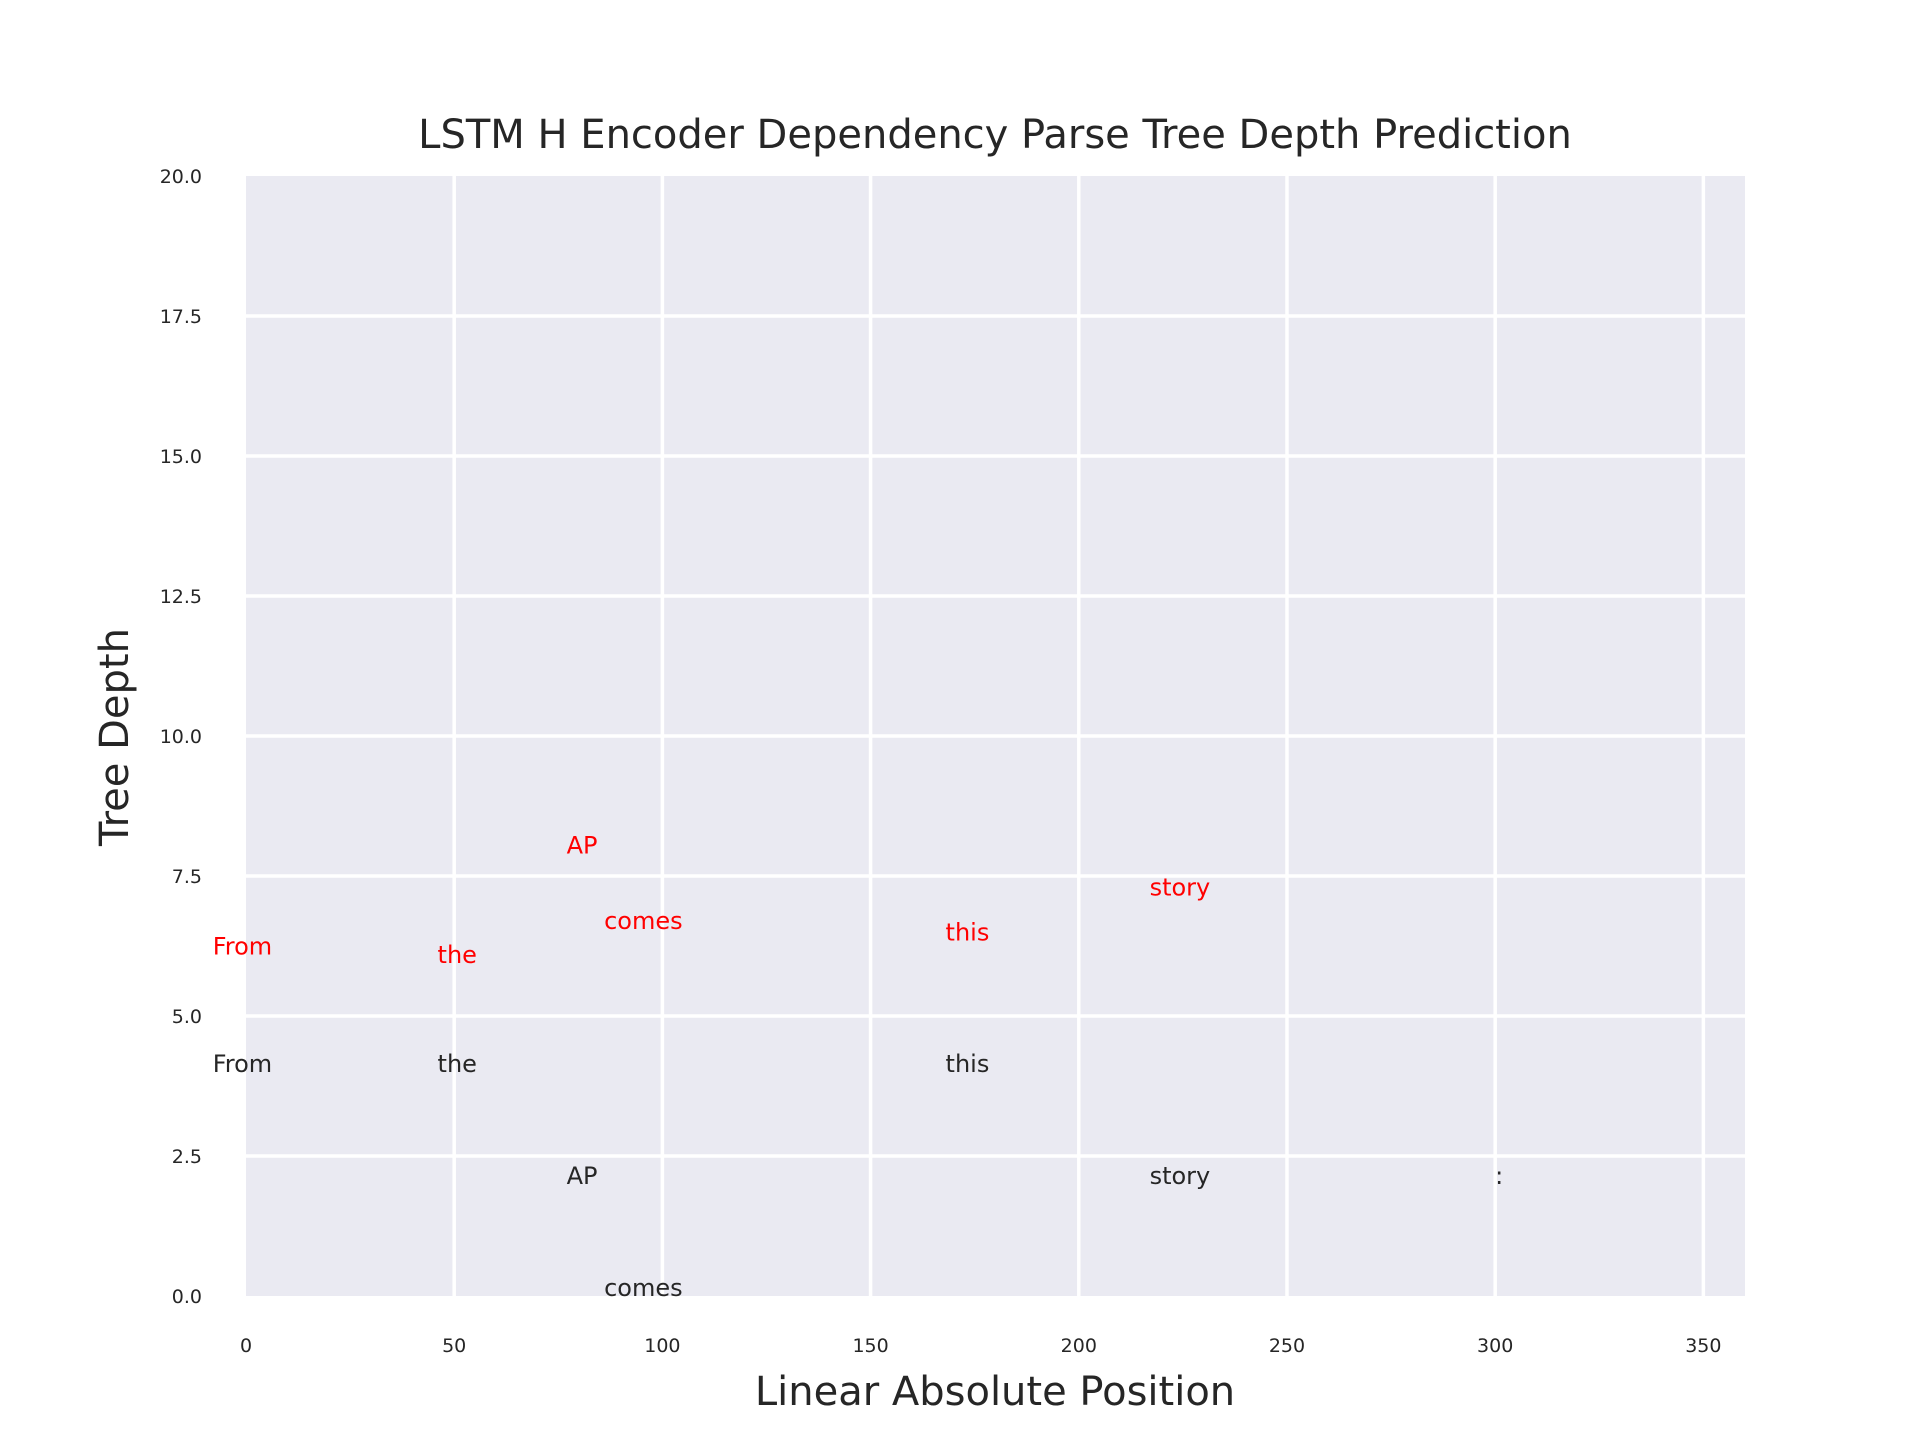 This screenshot has height=1440, width=1920. Describe the element at coordinates (1287, 1346) in the screenshot. I see `x-tick-label: 250` at that location.